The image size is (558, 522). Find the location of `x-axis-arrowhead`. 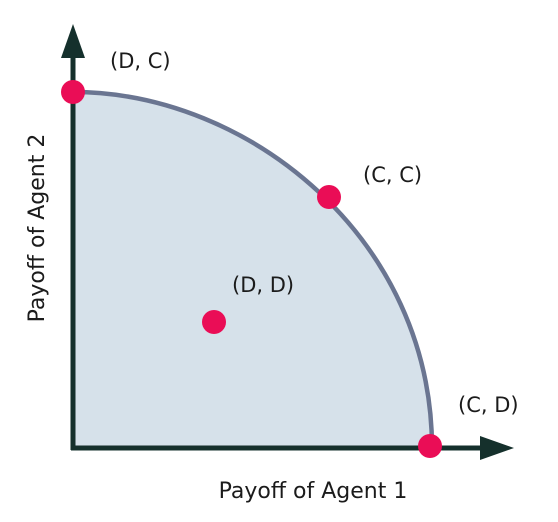

x-axis-arrowhead is located at coordinates (497, 448).